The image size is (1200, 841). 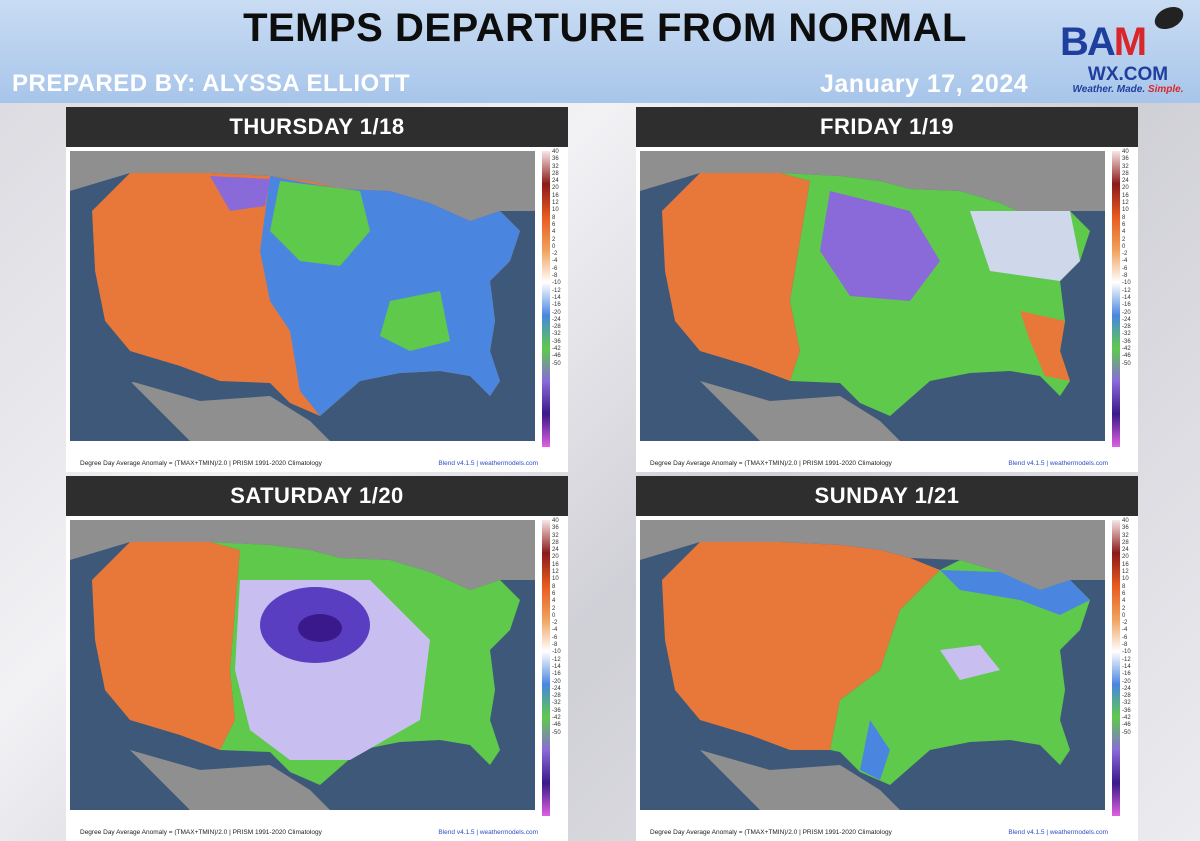 I want to click on panel-title: THURSDAY 1/18, so click(x=317, y=127).